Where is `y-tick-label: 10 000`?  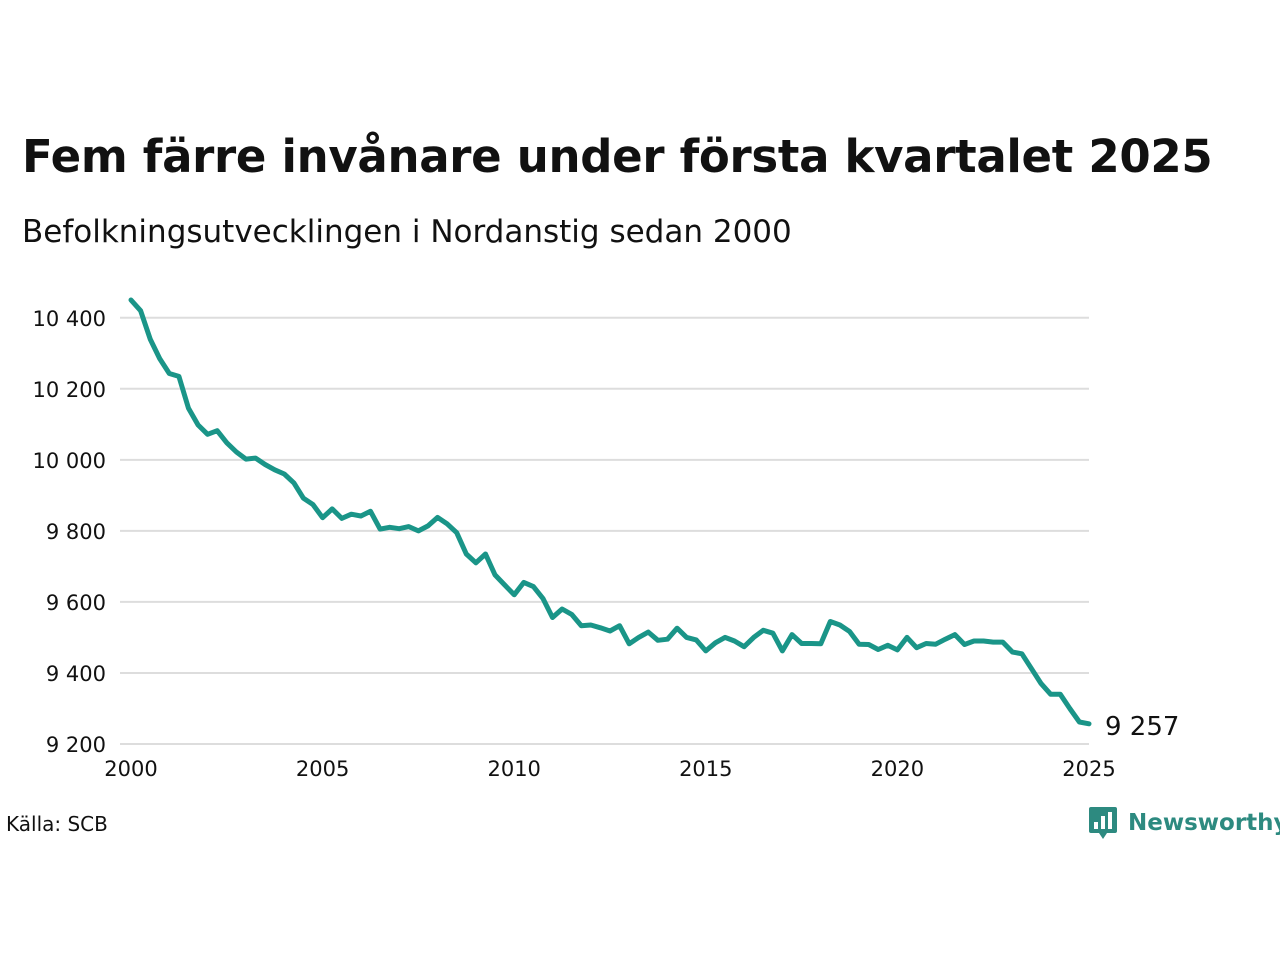 y-tick-label: 10 000 is located at coordinates (69, 461).